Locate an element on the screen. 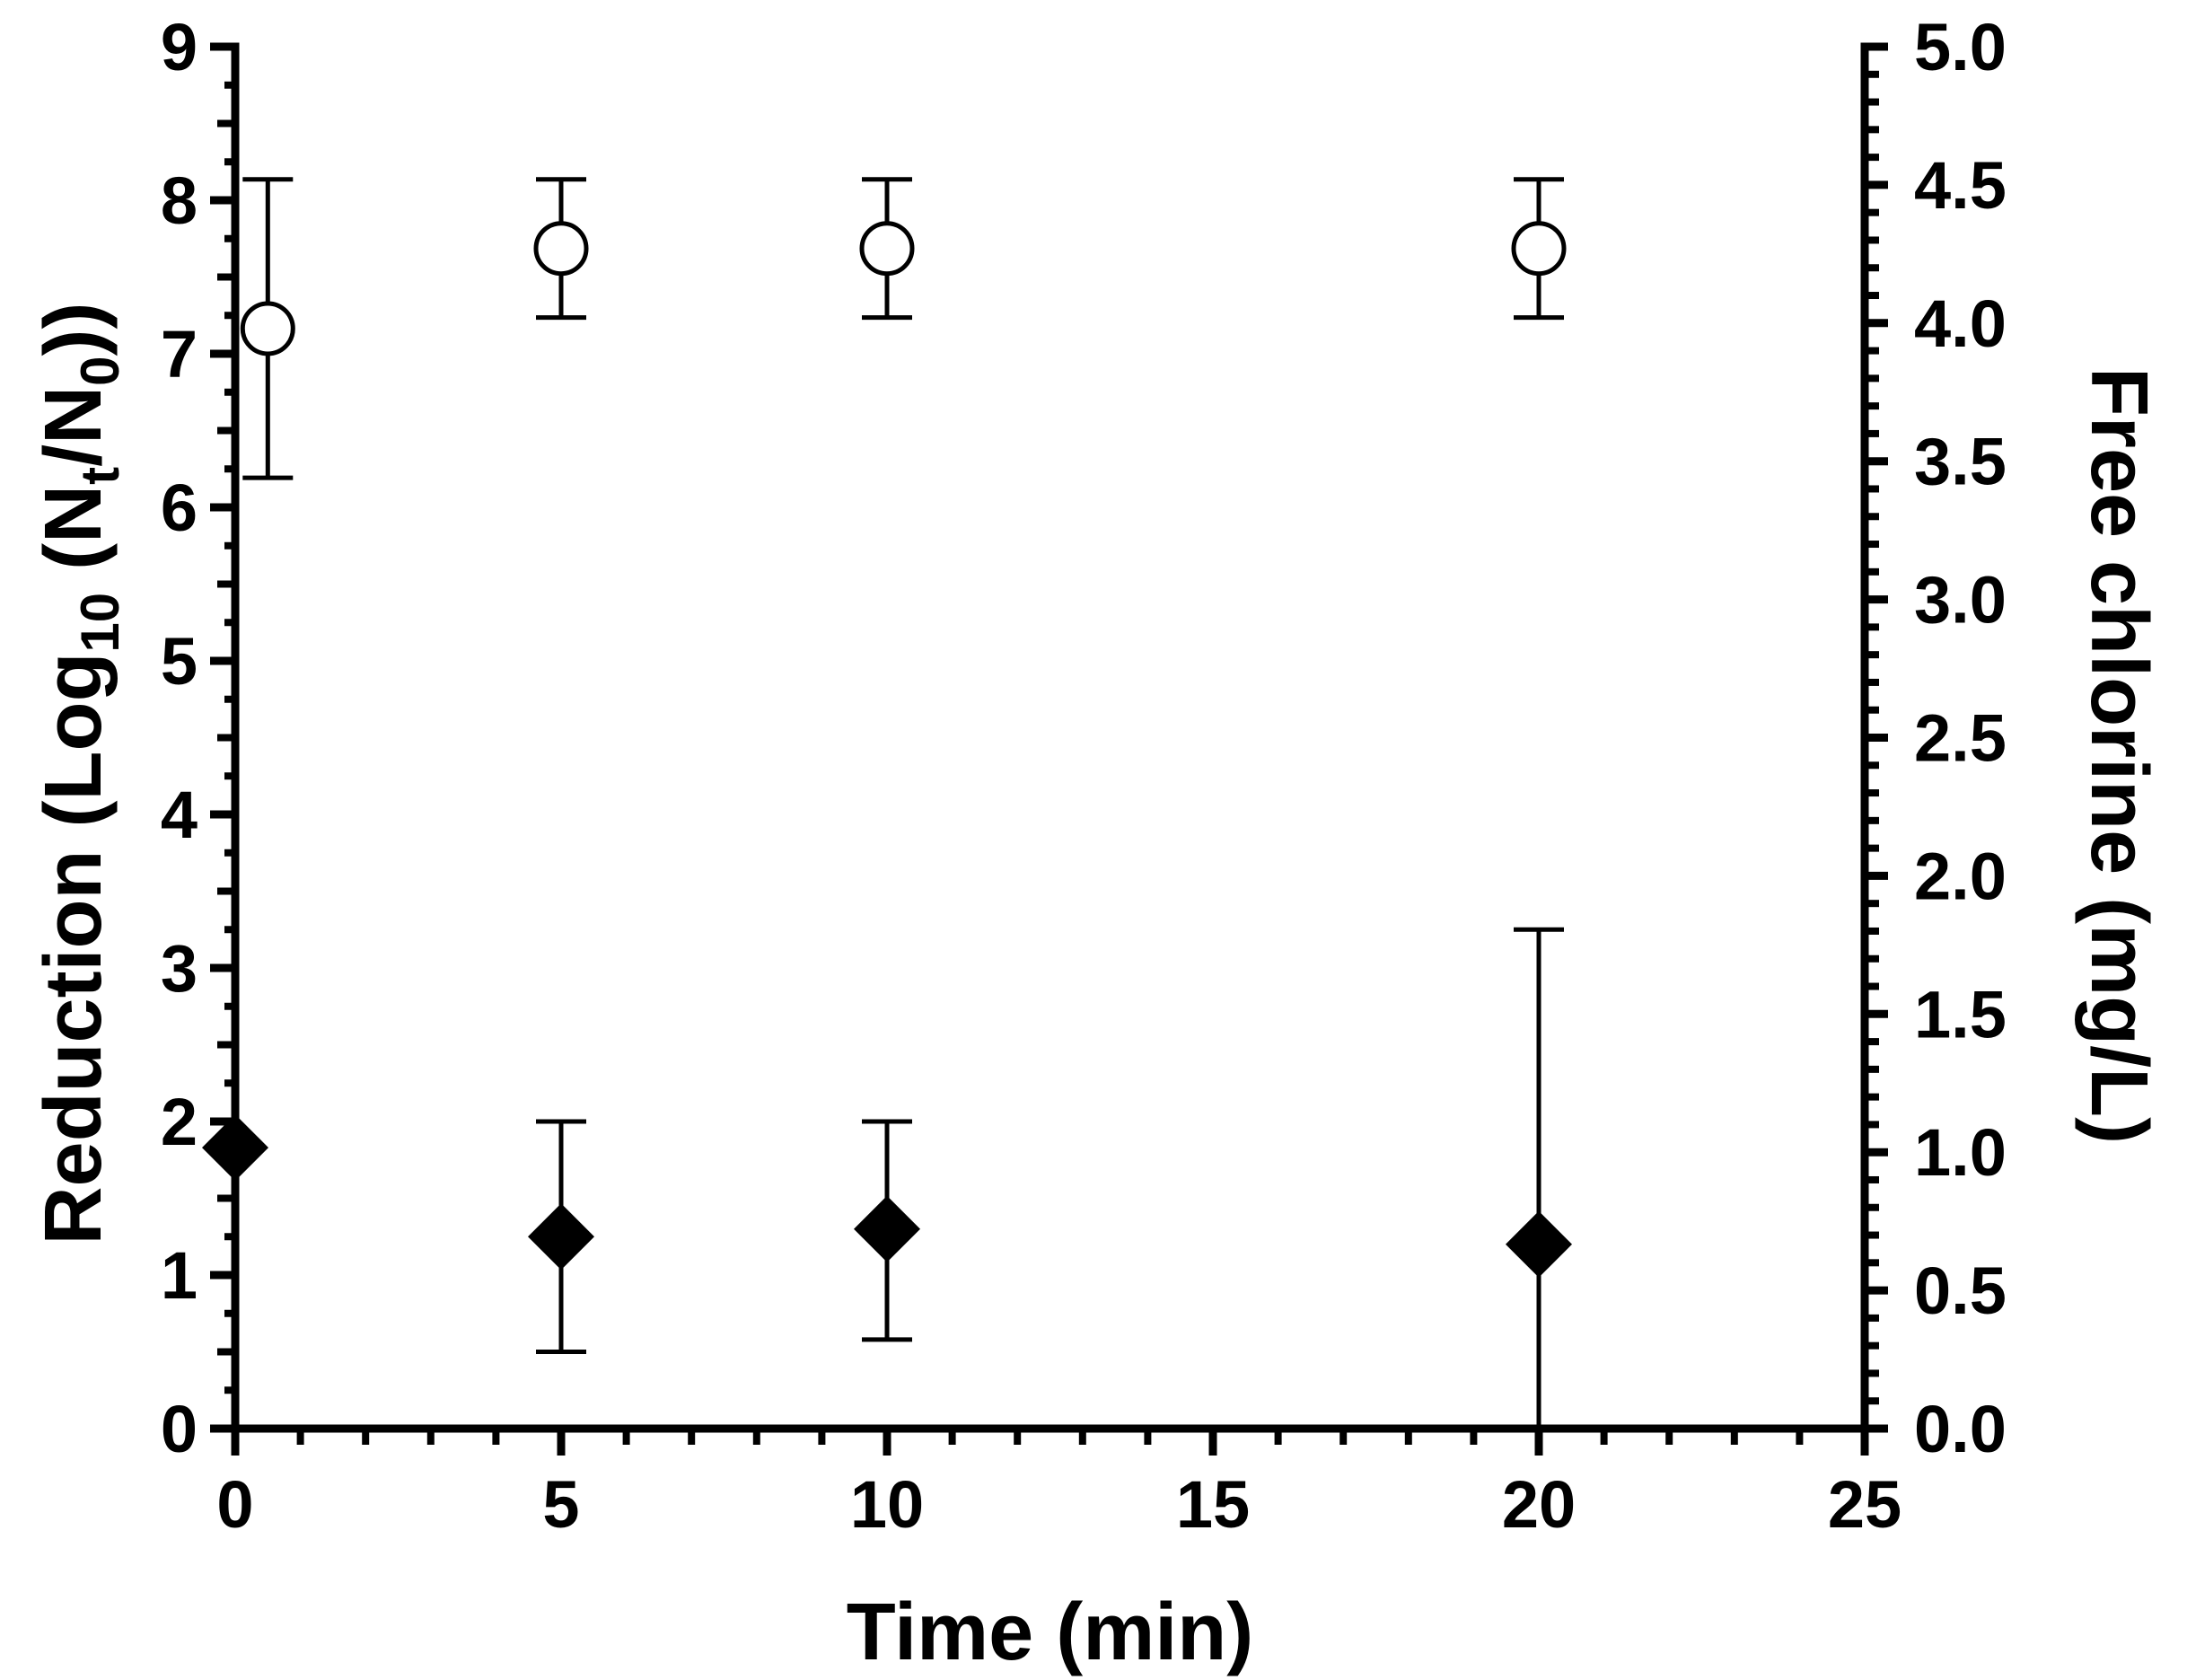  y-title-sub-10: 10 is located at coordinates (100, 623).